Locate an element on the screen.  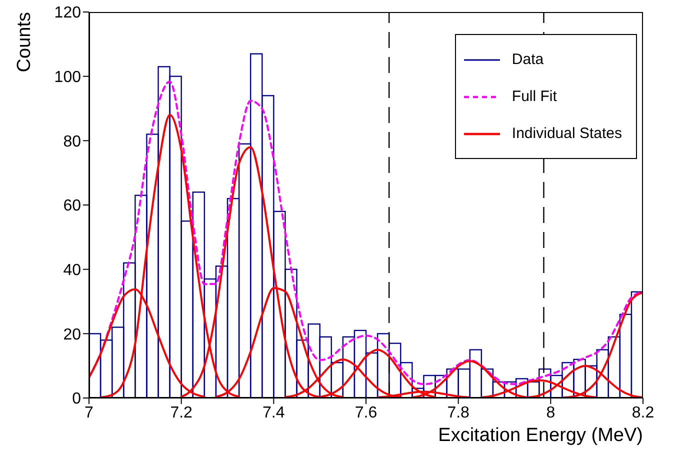
x-tick-label: 7.2 is located at coordinates (181, 413).